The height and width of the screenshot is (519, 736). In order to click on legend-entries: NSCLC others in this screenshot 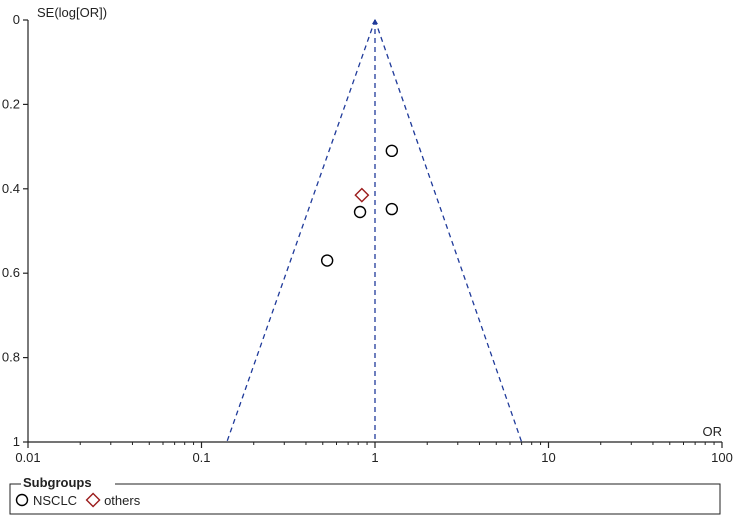, I will do `click(78, 500)`.